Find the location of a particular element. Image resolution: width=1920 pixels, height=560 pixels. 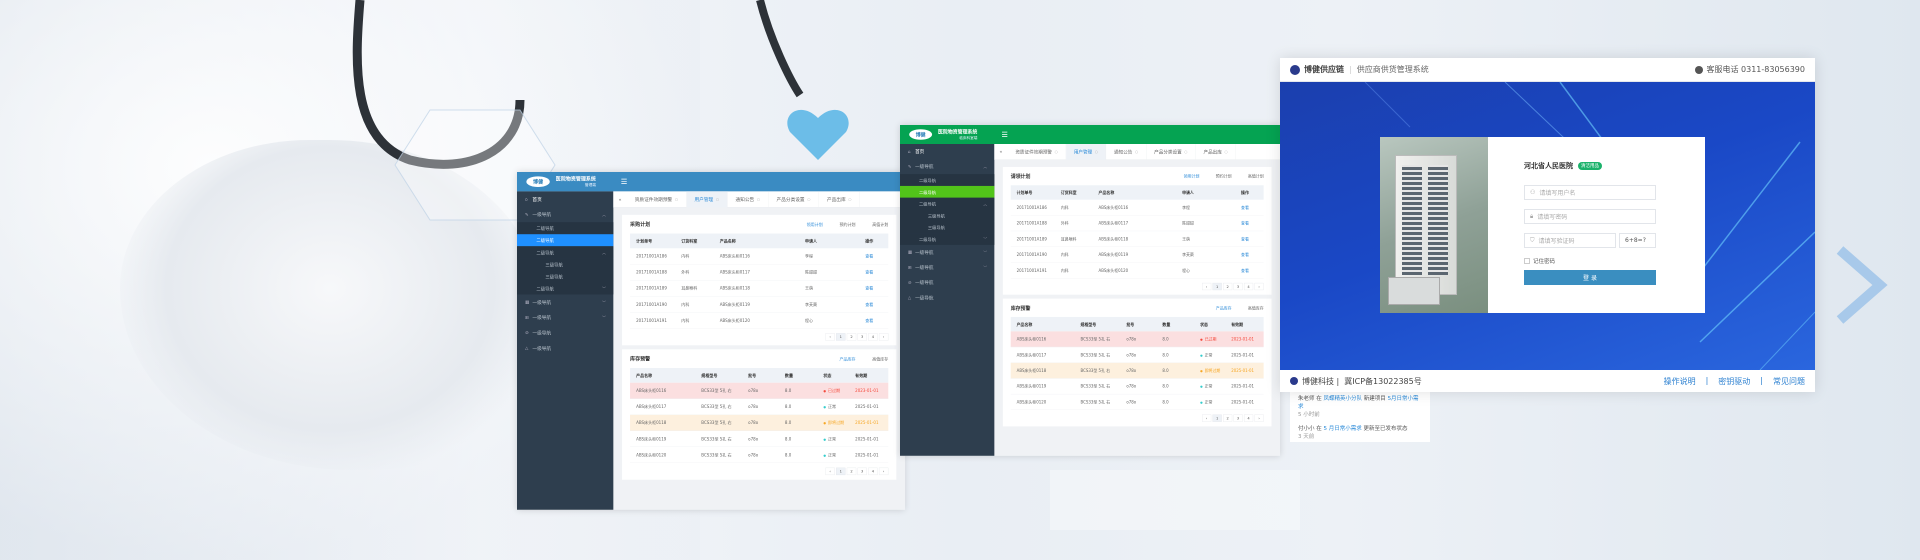

driver-link: 密钥驱动 is located at coordinates (1734, 381).